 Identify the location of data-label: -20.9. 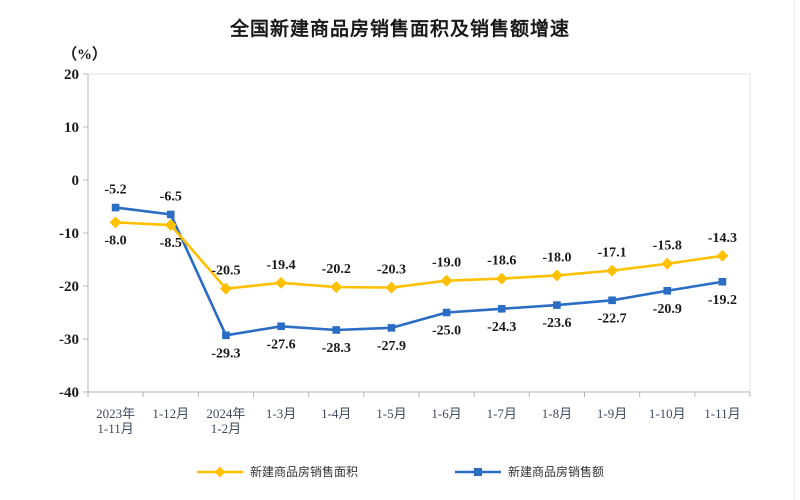
(667, 309).